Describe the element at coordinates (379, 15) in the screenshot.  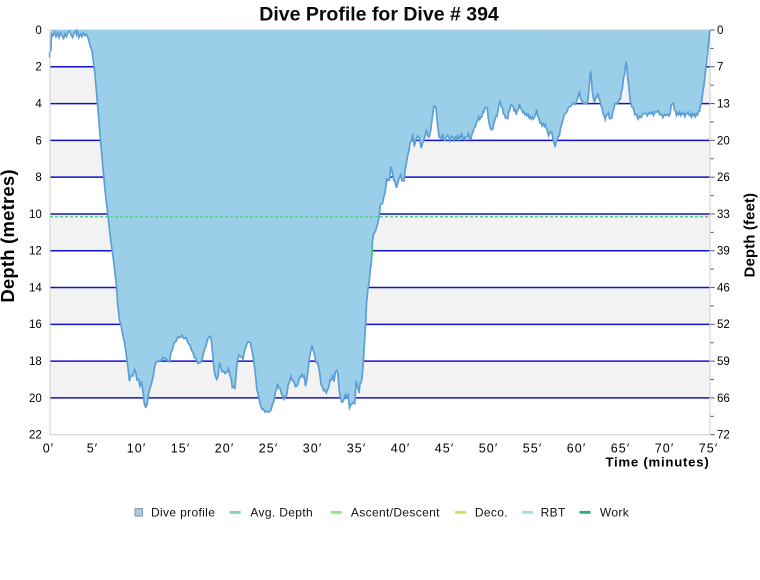
I see `svg-text: Dive Profile for Dive # 394` at that location.